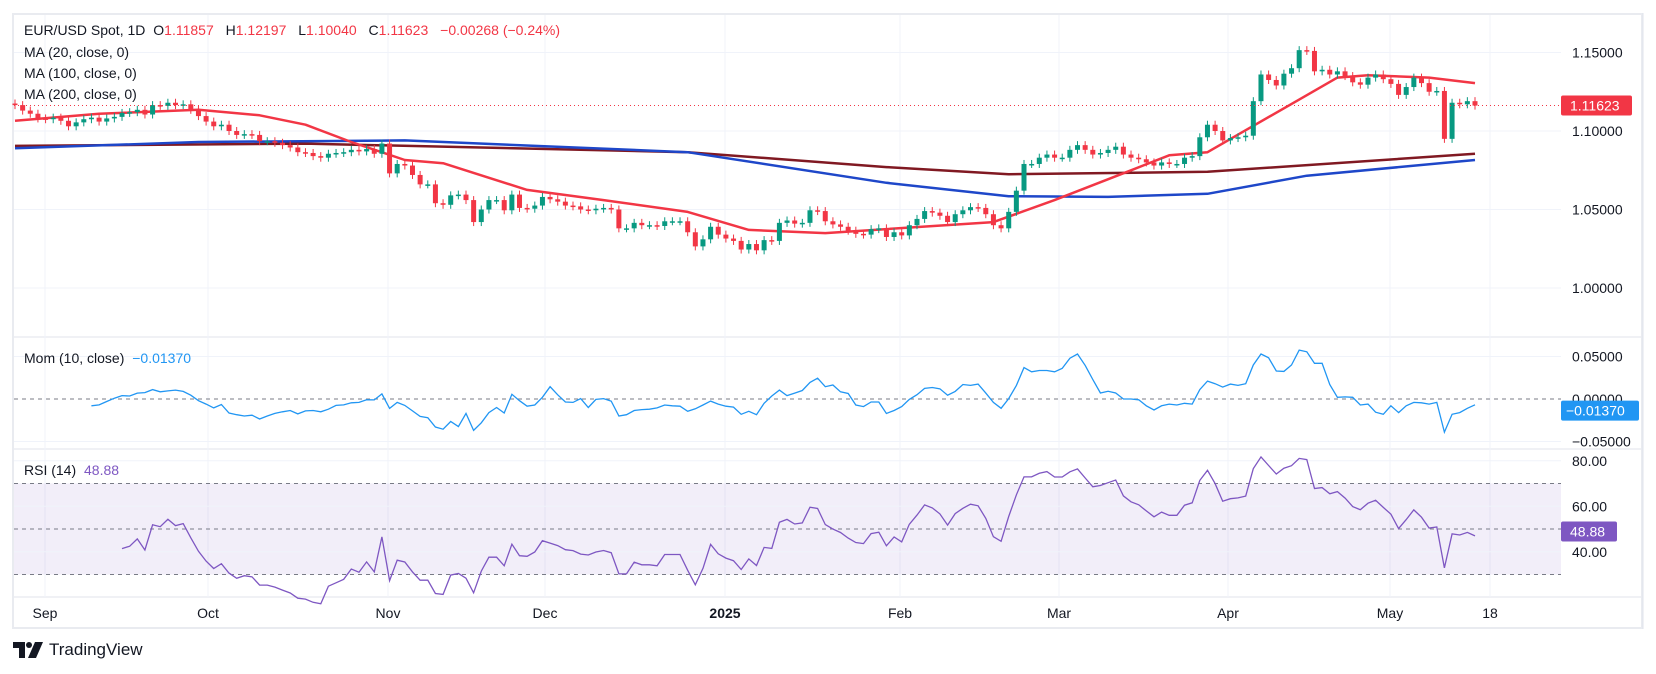 The width and height of the screenshot is (1656, 674). Describe the element at coordinates (77, 52) in the screenshot. I see `ma20-legend: MA (20, close, 0)` at that location.